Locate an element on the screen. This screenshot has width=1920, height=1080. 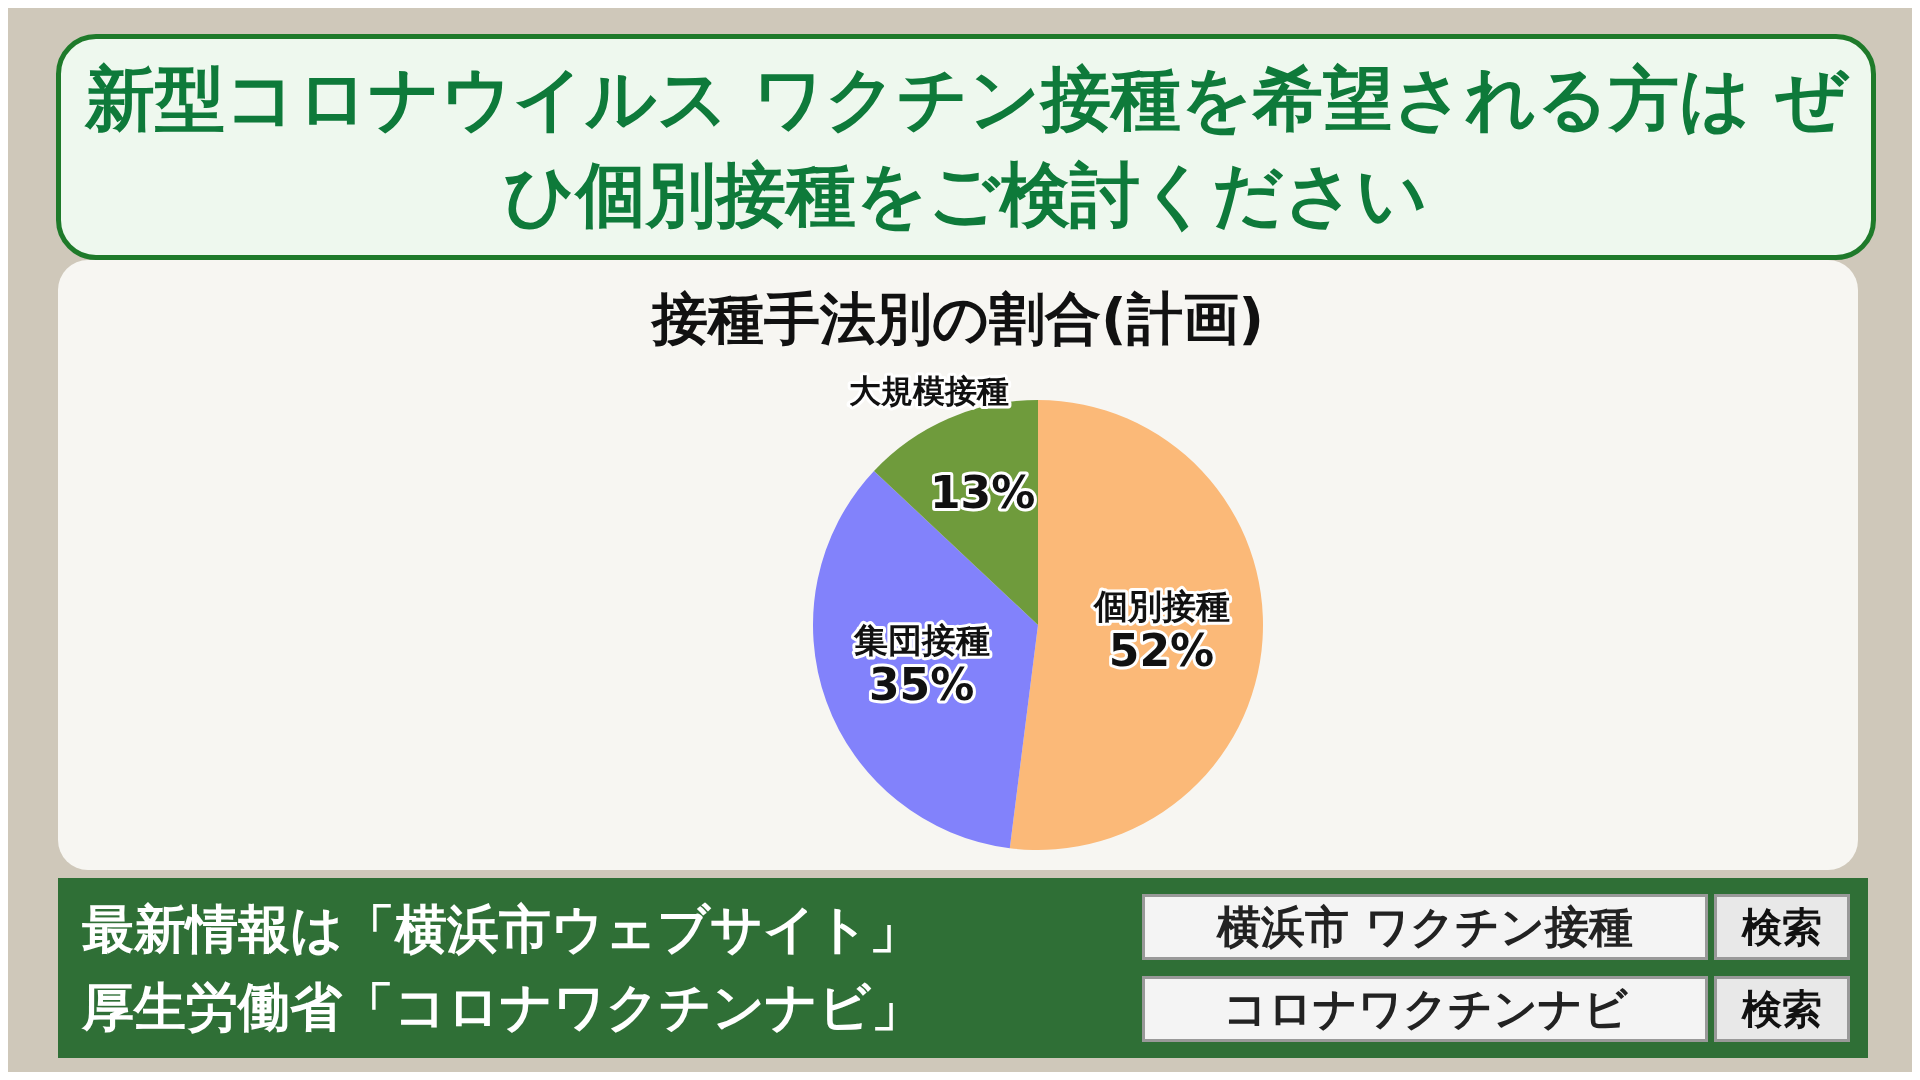
data-label: 52% is located at coordinates (1161, 651).